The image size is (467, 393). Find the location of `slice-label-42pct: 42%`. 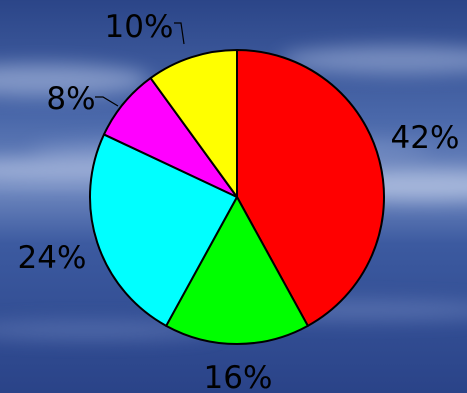

slice-label-42pct: 42% is located at coordinates (425, 138).